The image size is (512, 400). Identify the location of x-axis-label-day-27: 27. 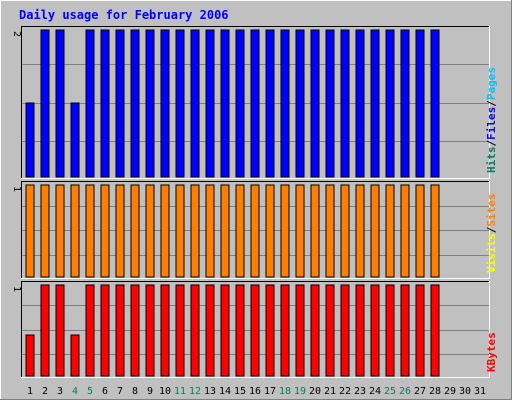
(420, 391).